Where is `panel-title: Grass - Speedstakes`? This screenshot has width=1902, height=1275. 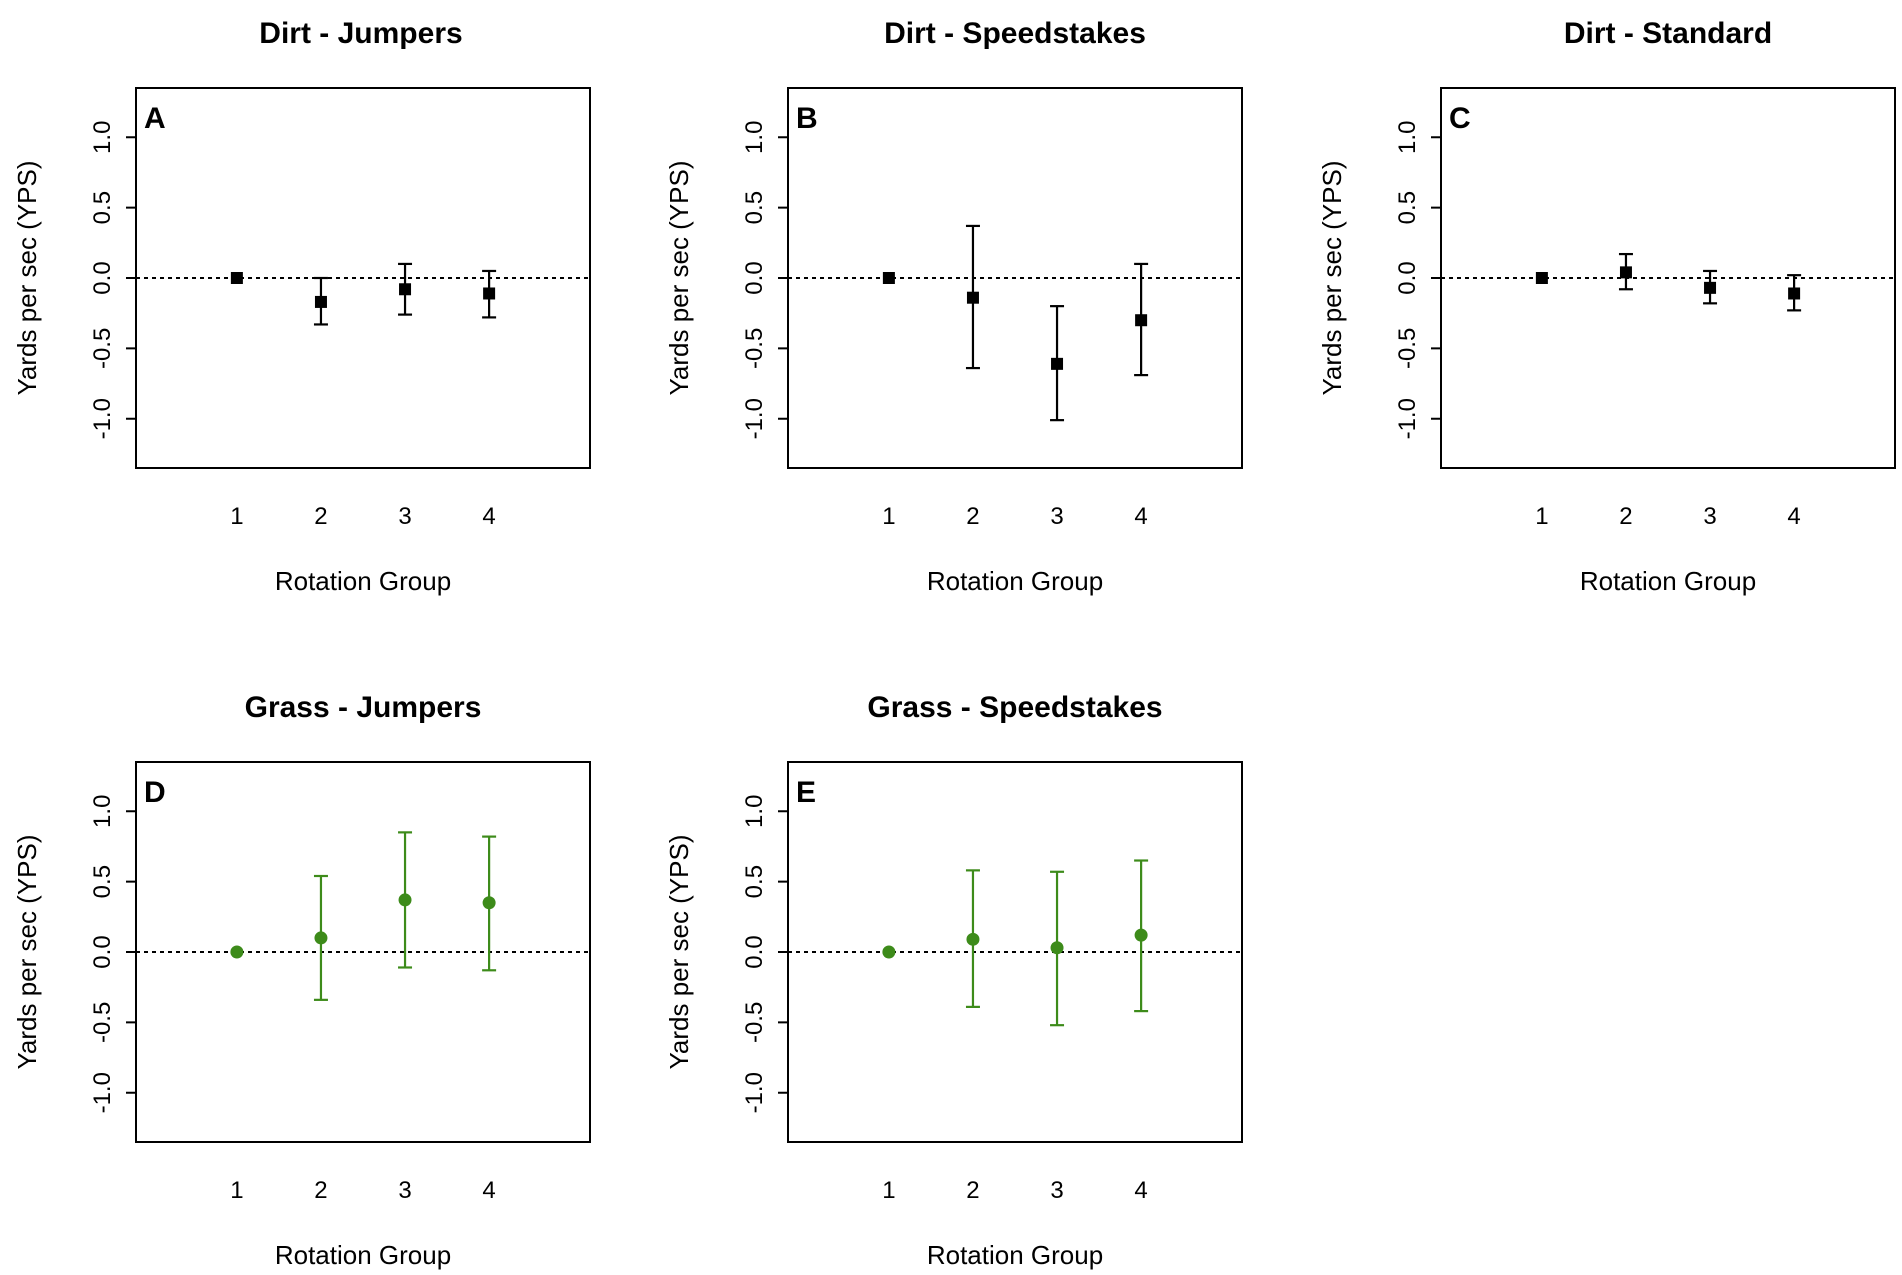
panel-title: Grass - Speedstakes is located at coordinates (1014, 707).